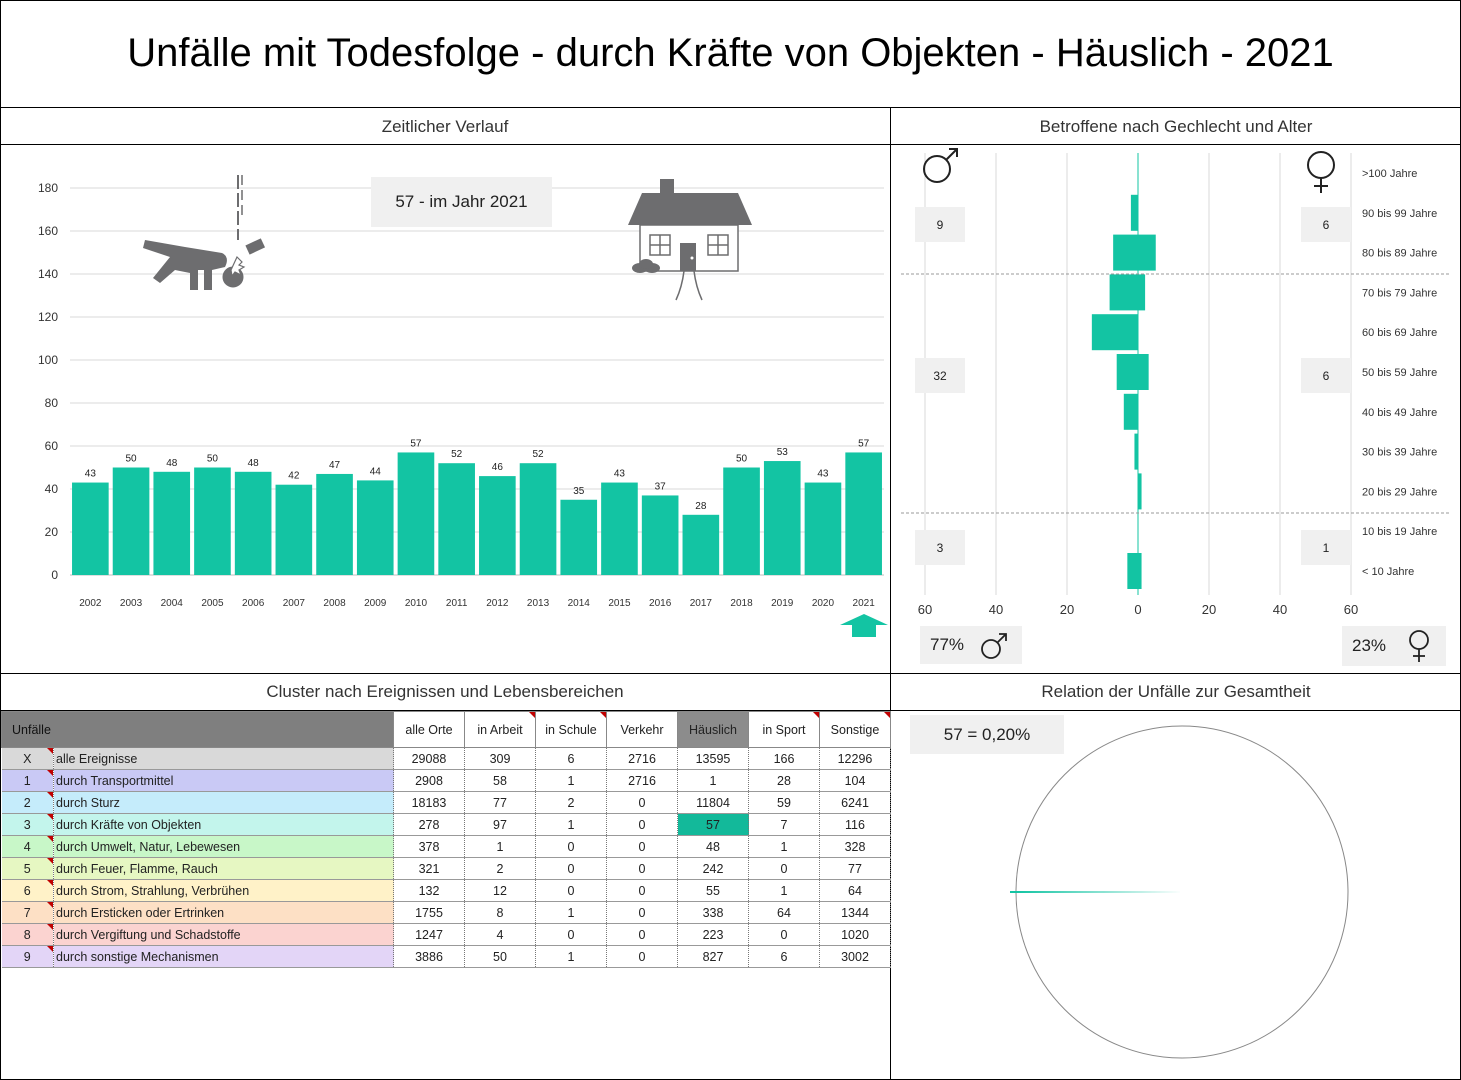  I want to click on age-group-label: 30 bis 39 Jahre, so click(1399, 453).